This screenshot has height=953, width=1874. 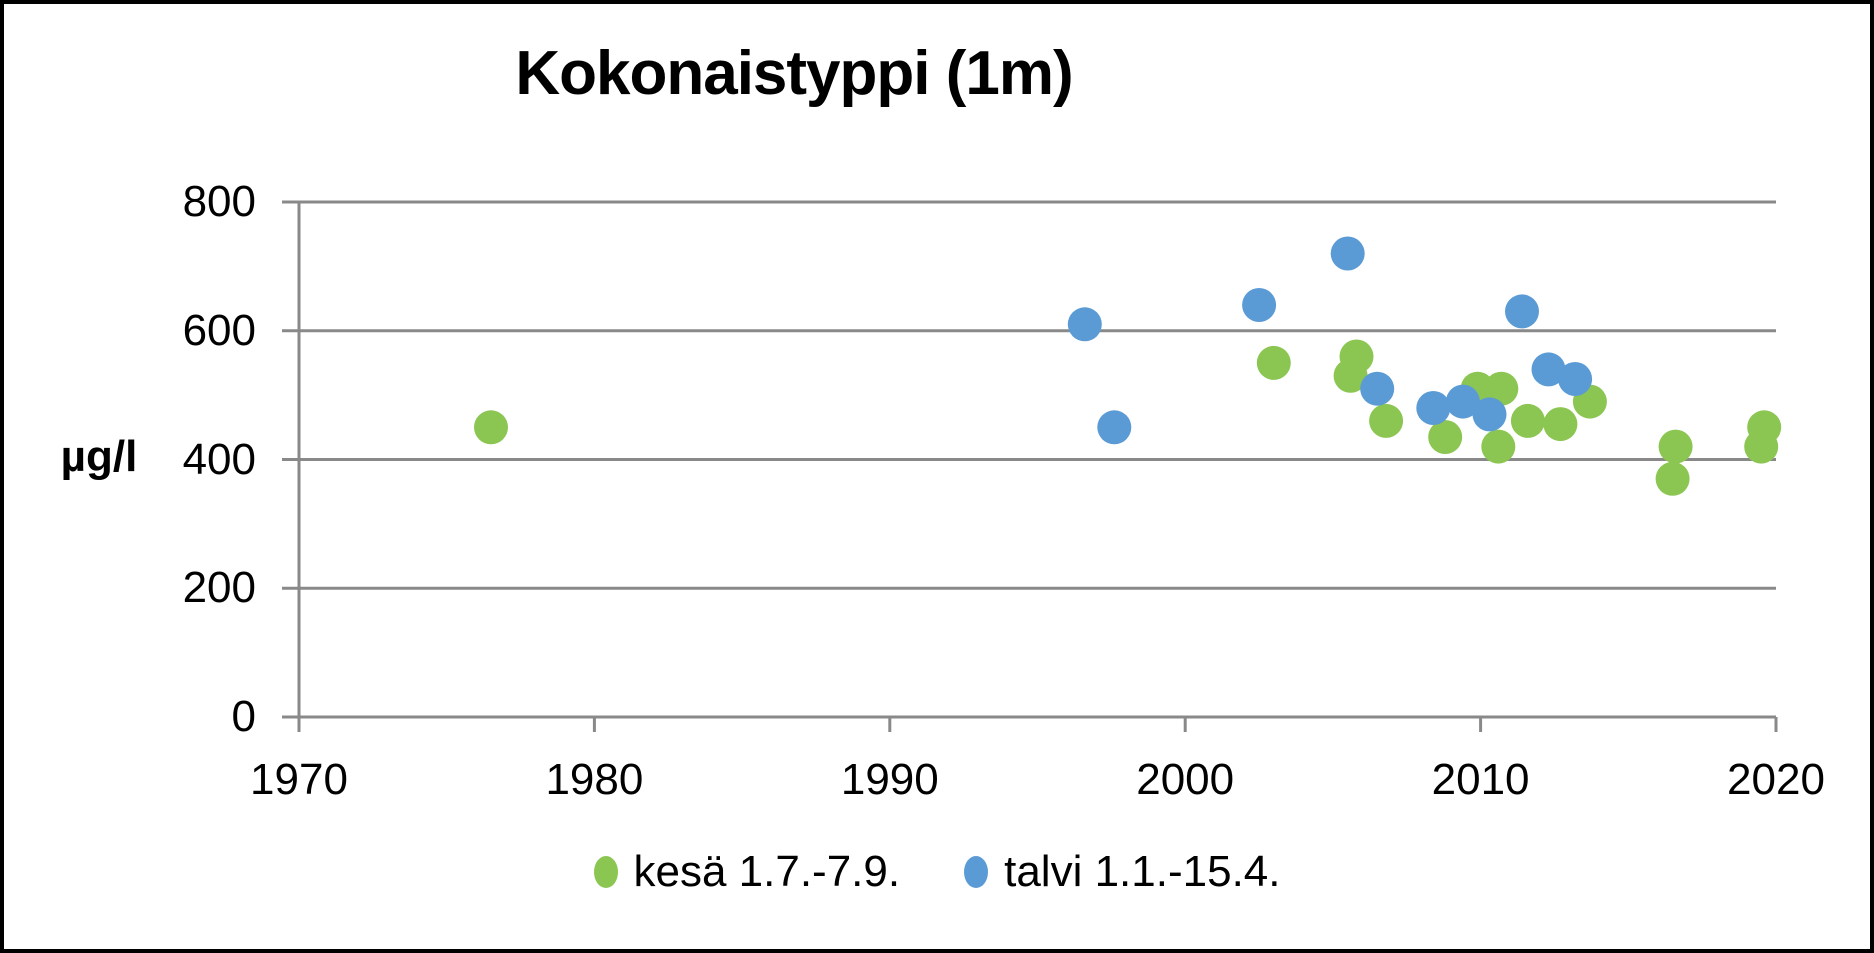 What do you see at coordinates (1185, 779) in the screenshot?
I see `x-tick-label: 2000` at bounding box center [1185, 779].